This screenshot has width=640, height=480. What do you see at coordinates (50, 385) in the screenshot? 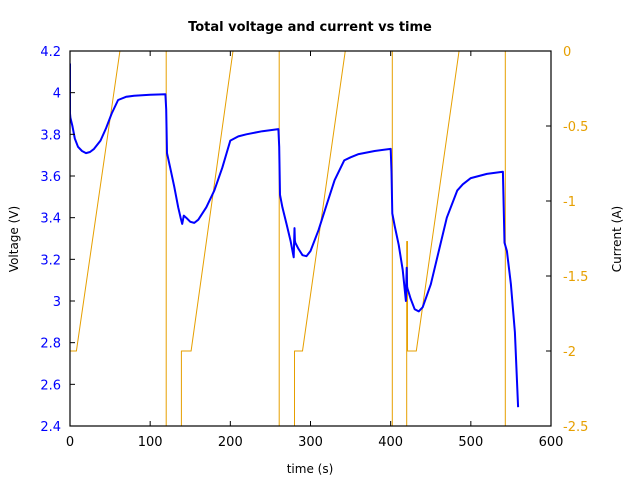
I see `y-tick-label: 2.6` at bounding box center [50, 385].